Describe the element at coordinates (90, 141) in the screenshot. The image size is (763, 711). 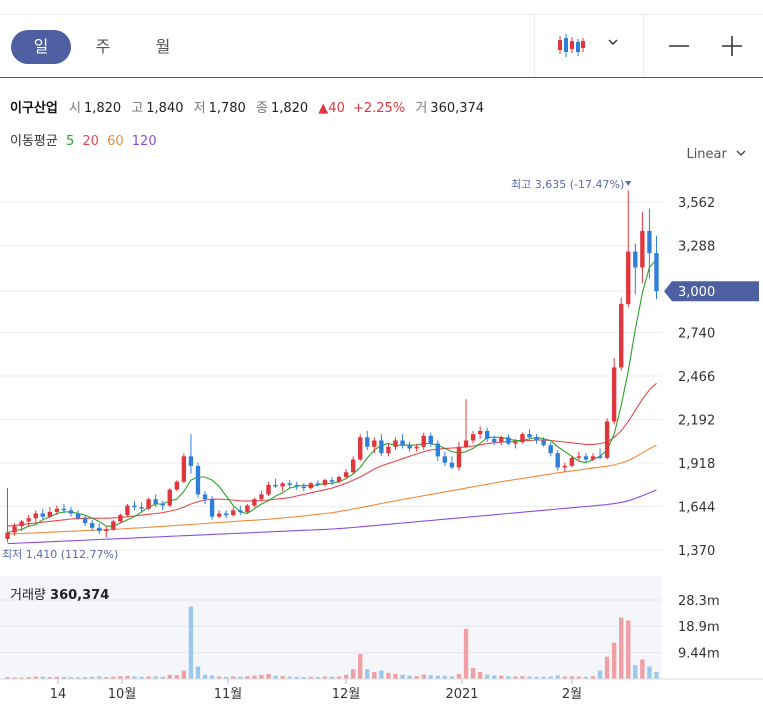
I see `ma20-legend: 20` at that location.